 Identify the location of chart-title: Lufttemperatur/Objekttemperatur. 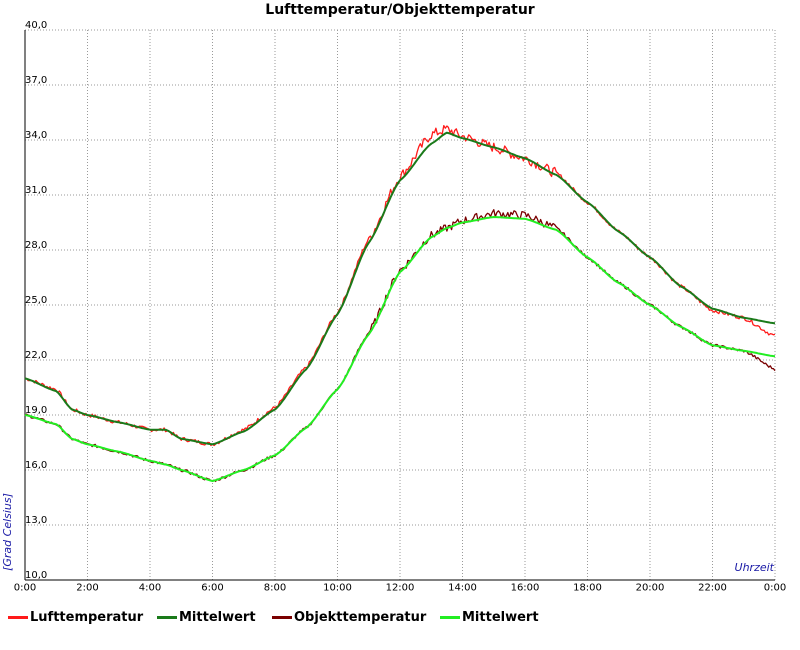
(400, 10).